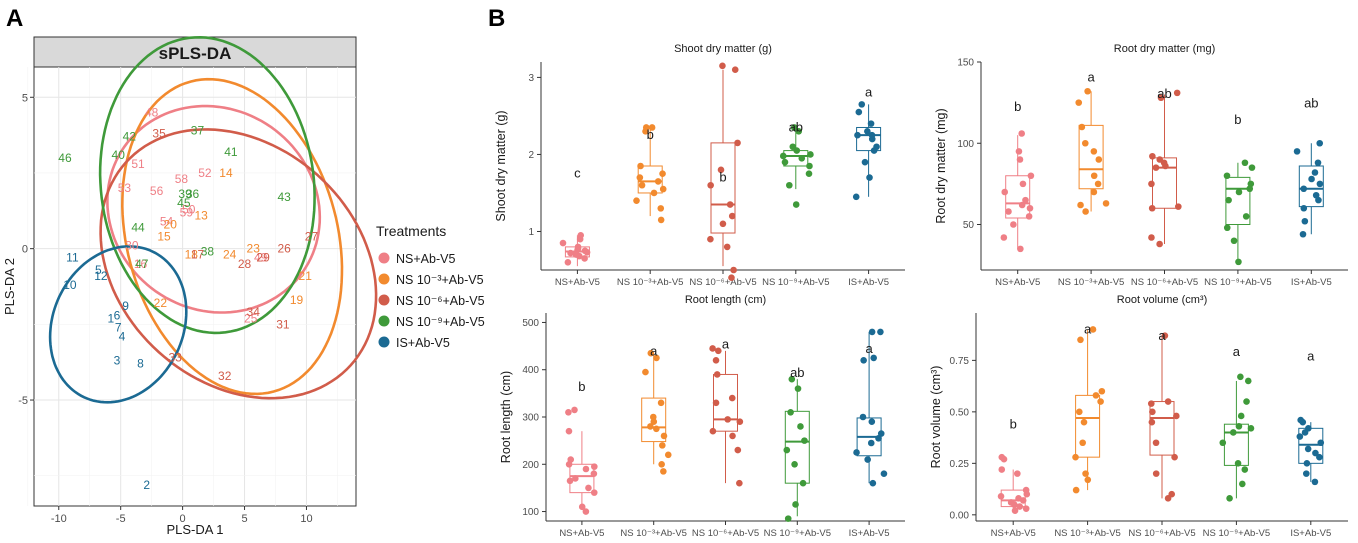 The height and width of the screenshot is (543, 1358). What do you see at coordinates (138, 164) in the screenshot?
I see `sample-label: 51` at bounding box center [138, 164].